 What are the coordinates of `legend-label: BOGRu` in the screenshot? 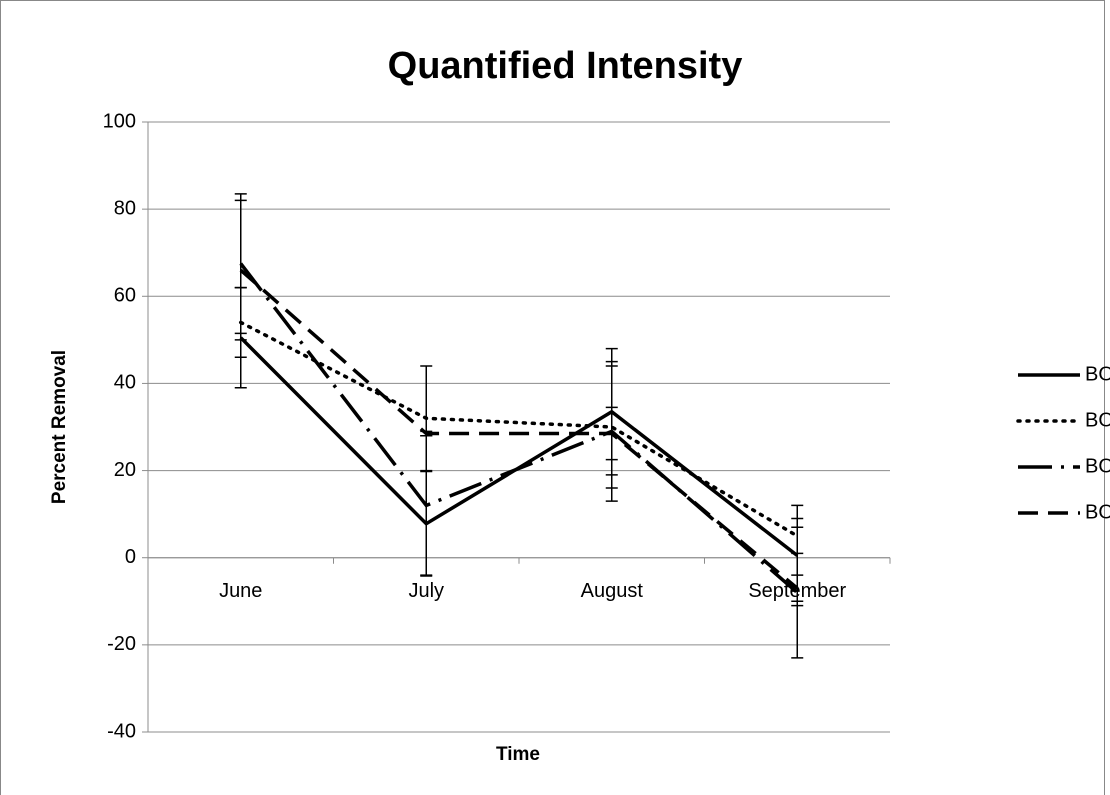 It's located at (1097, 420).